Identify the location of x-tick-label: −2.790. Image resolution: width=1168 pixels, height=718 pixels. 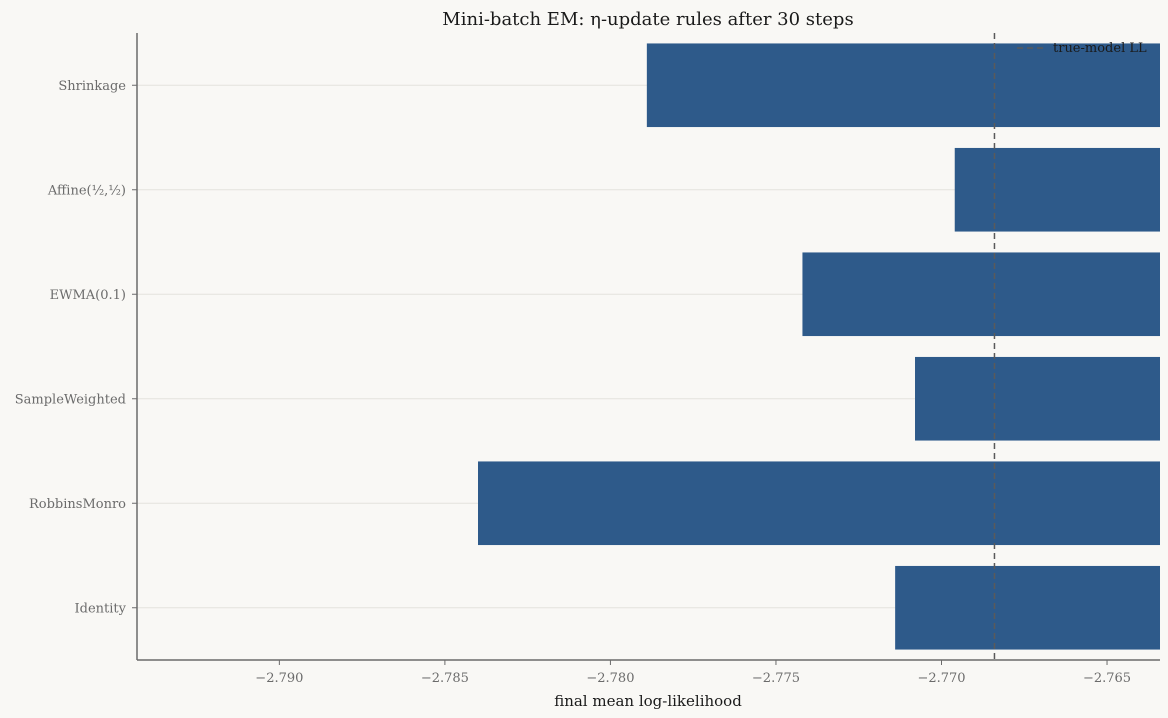
(279, 678).